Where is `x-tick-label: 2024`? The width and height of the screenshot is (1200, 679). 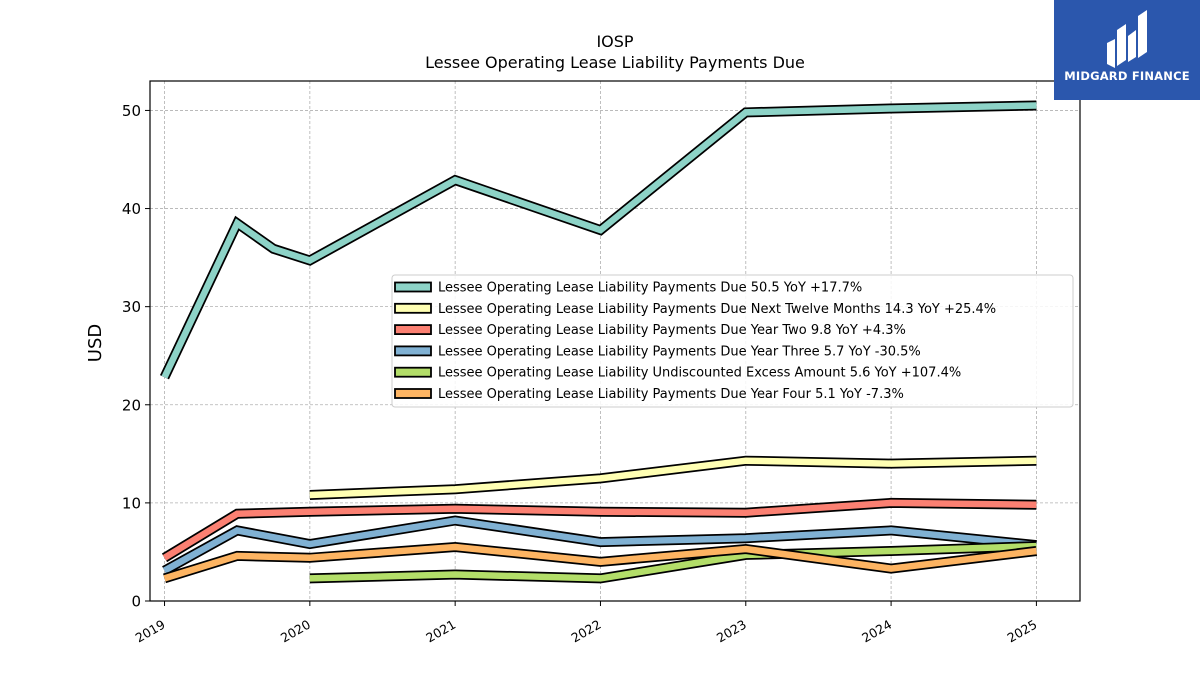
x-tick-label: 2024 is located at coordinates (876, 631).